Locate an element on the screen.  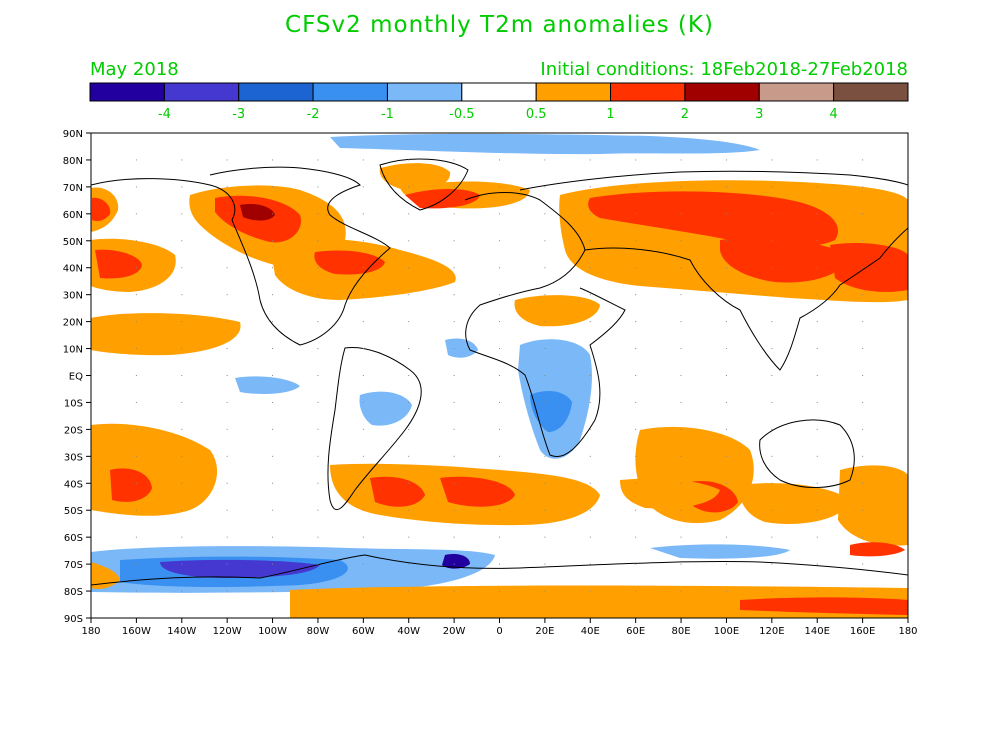
south-america-cool is located at coordinates (385, 408).